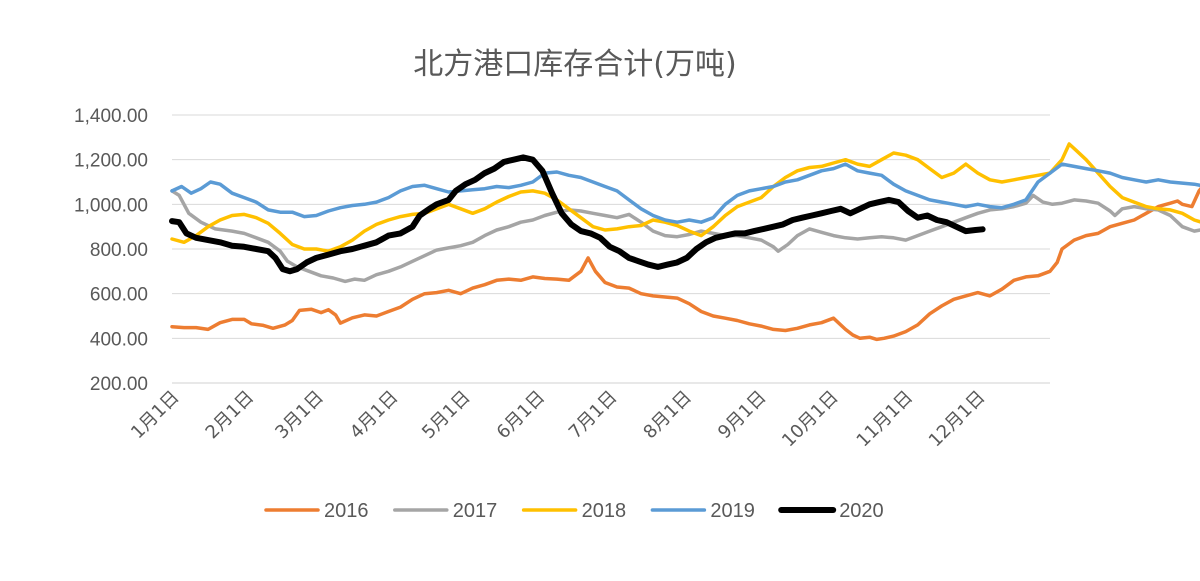  Describe the element at coordinates (742, 415) in the screenshot. I see `x-tick-label: 9月1日` at that location.